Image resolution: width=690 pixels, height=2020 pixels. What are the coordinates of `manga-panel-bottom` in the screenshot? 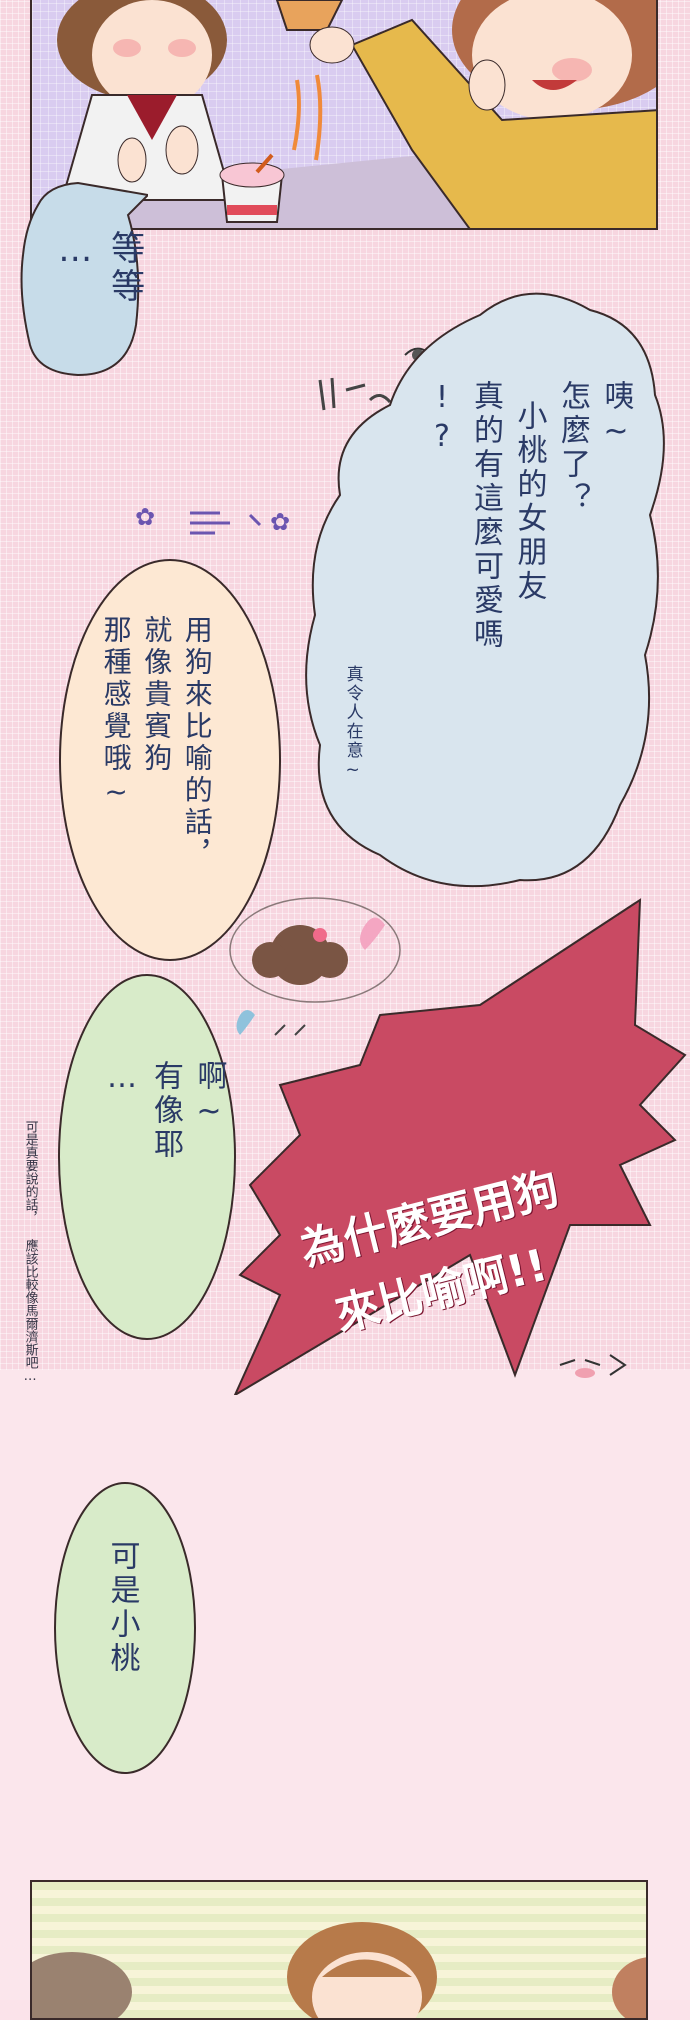 It's located at (339, 1950).